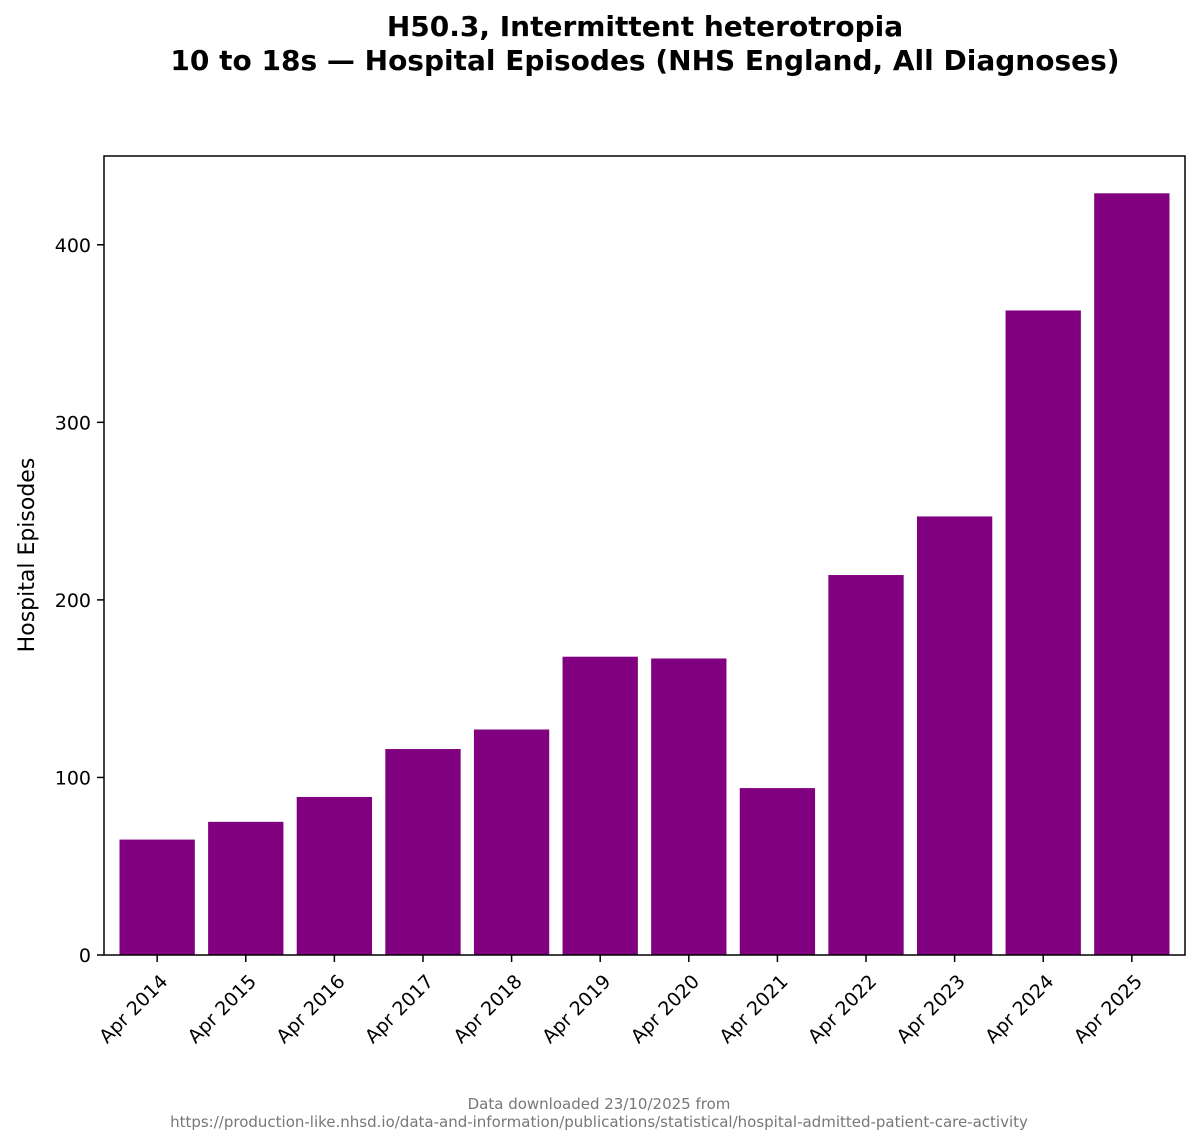  Describe the element at coordinates (665, 1009) in the screenshot. I see `x-tick-label: Apr 2020` at that location.